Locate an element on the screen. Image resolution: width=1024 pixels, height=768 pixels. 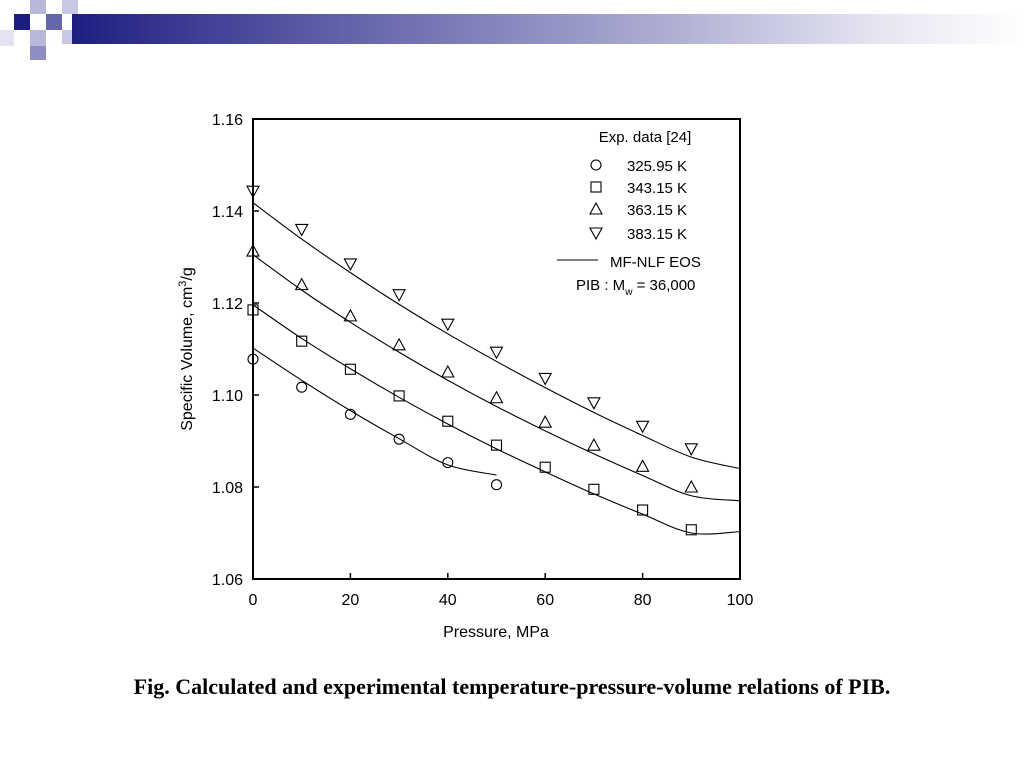
legend-marker-circle is located at coordinates (596, 165).